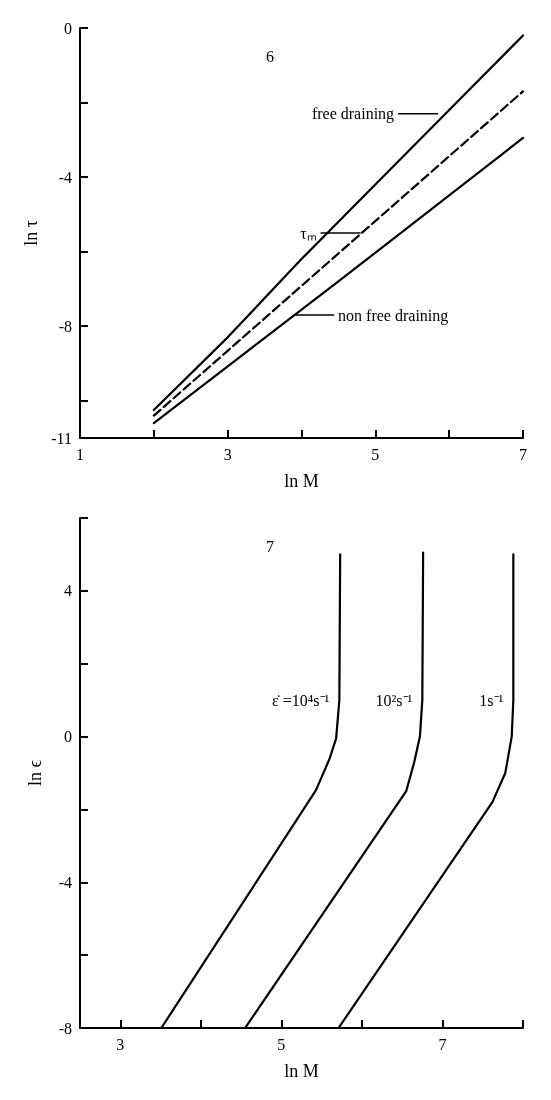  Describe the element at coordinates (80, 454) in the screenshot. I see `x-tick-label: 1` at that location.